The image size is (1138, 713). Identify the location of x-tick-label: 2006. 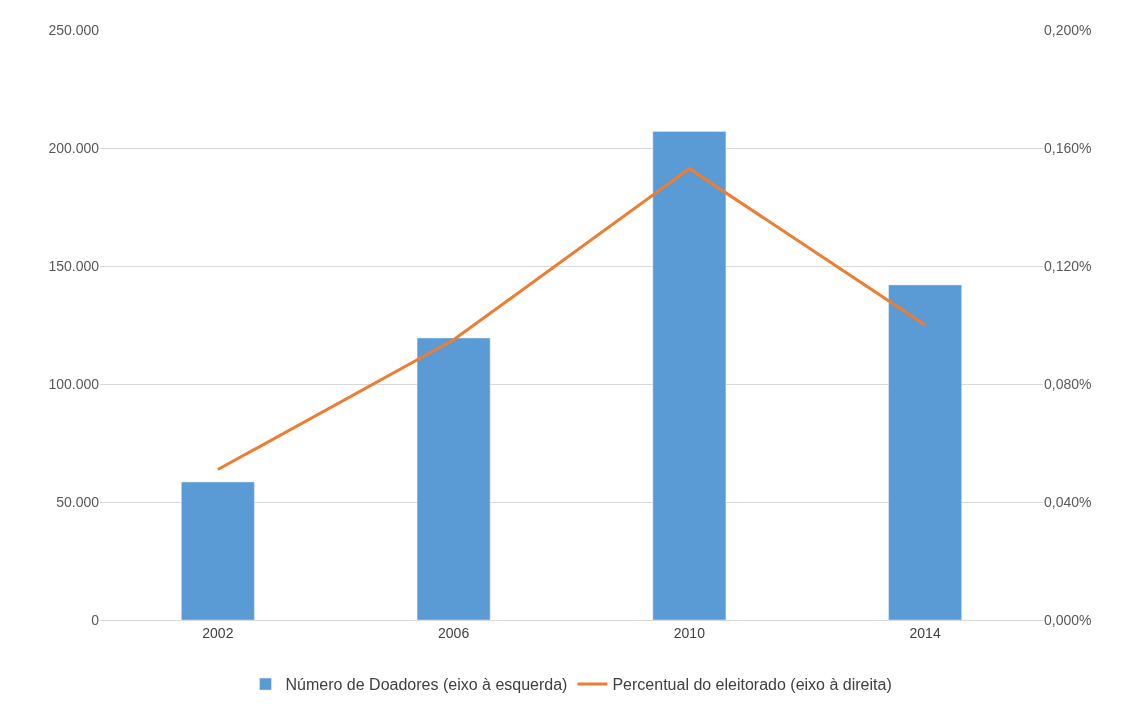
(454, 632).